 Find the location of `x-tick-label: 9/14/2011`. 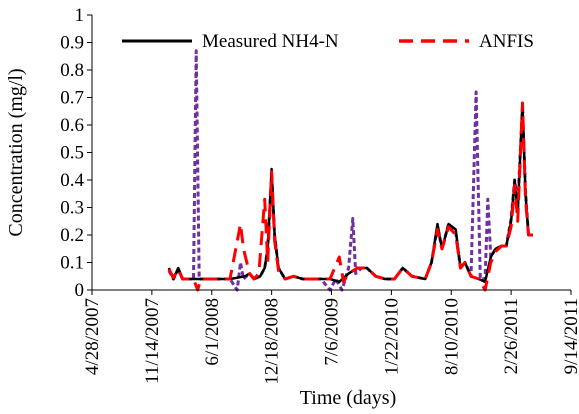

x-tick-label: 9/14/2011 is located at coordinates (570, 336).